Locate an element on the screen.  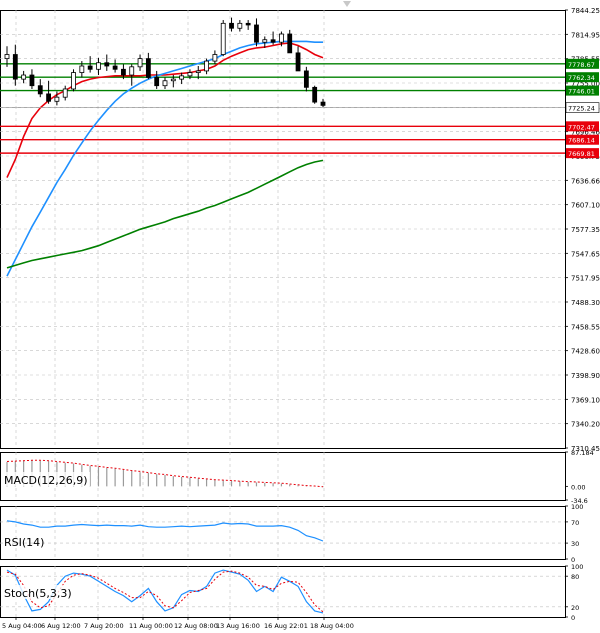
current-price-label: 7725.24 is located at coordinates (581, 109).